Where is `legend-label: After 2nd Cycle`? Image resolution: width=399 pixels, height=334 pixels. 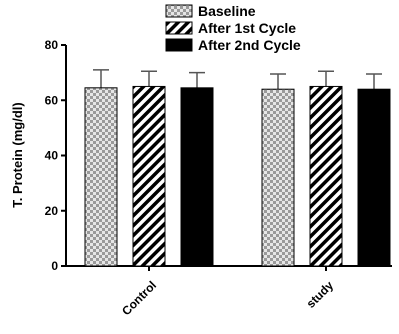 legend-label: After 2nd Cycle is located at coordinates (249, 45).